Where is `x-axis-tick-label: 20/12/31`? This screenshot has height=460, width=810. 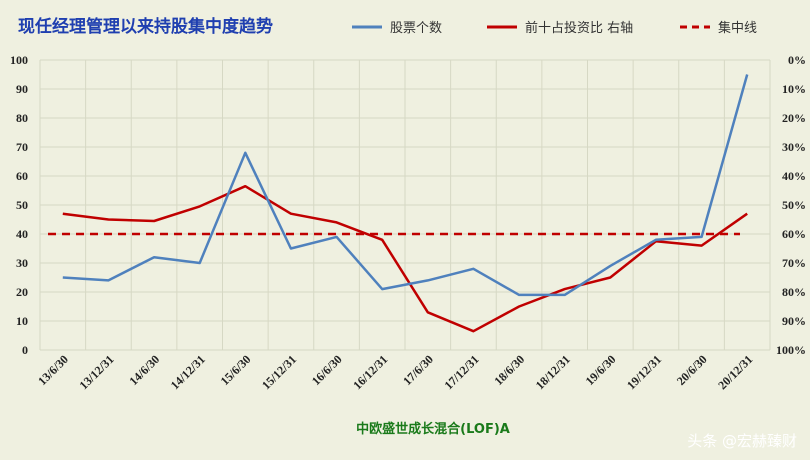
x-axis-tick-label: 20/12/31 is located at coordinates (735, 372).